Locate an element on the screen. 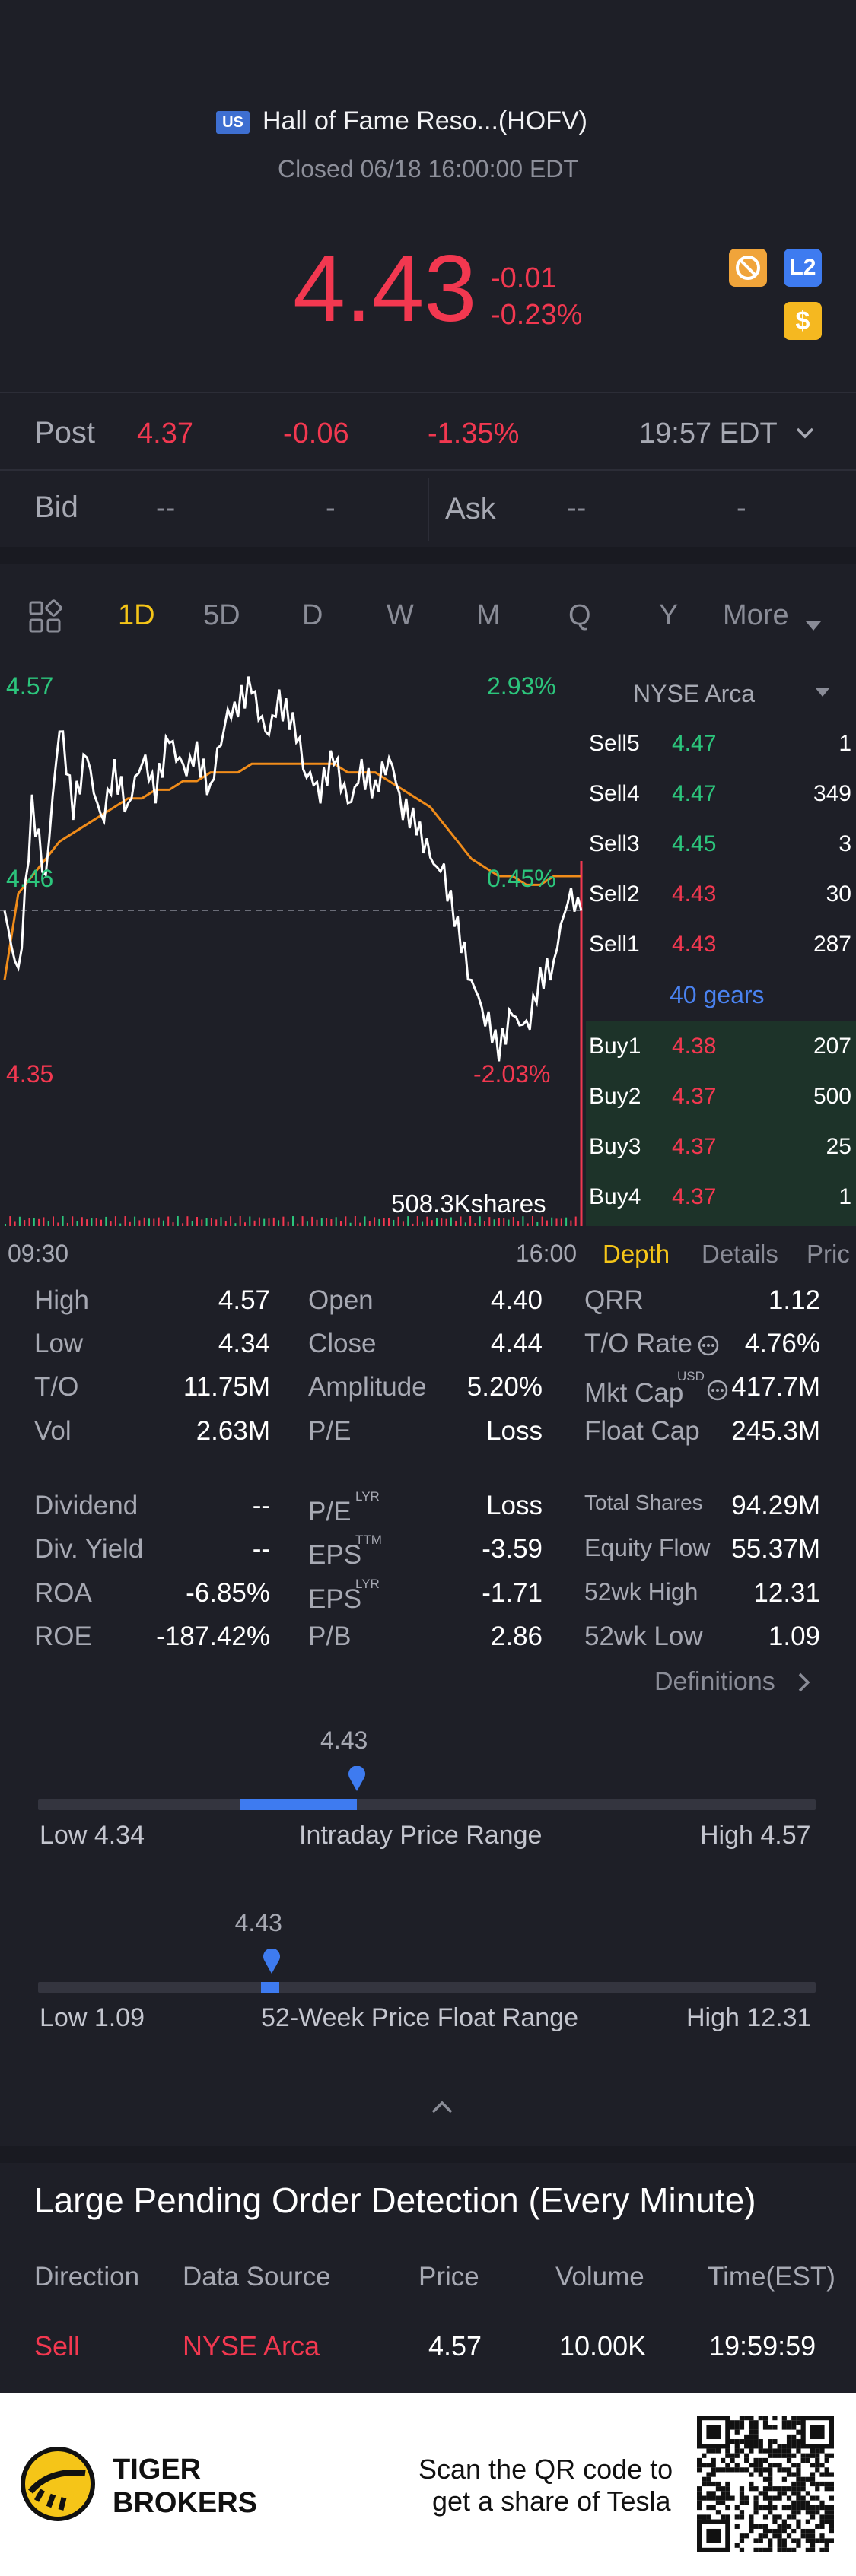  stat-label: T/O is located at coordinates (56, 1387).